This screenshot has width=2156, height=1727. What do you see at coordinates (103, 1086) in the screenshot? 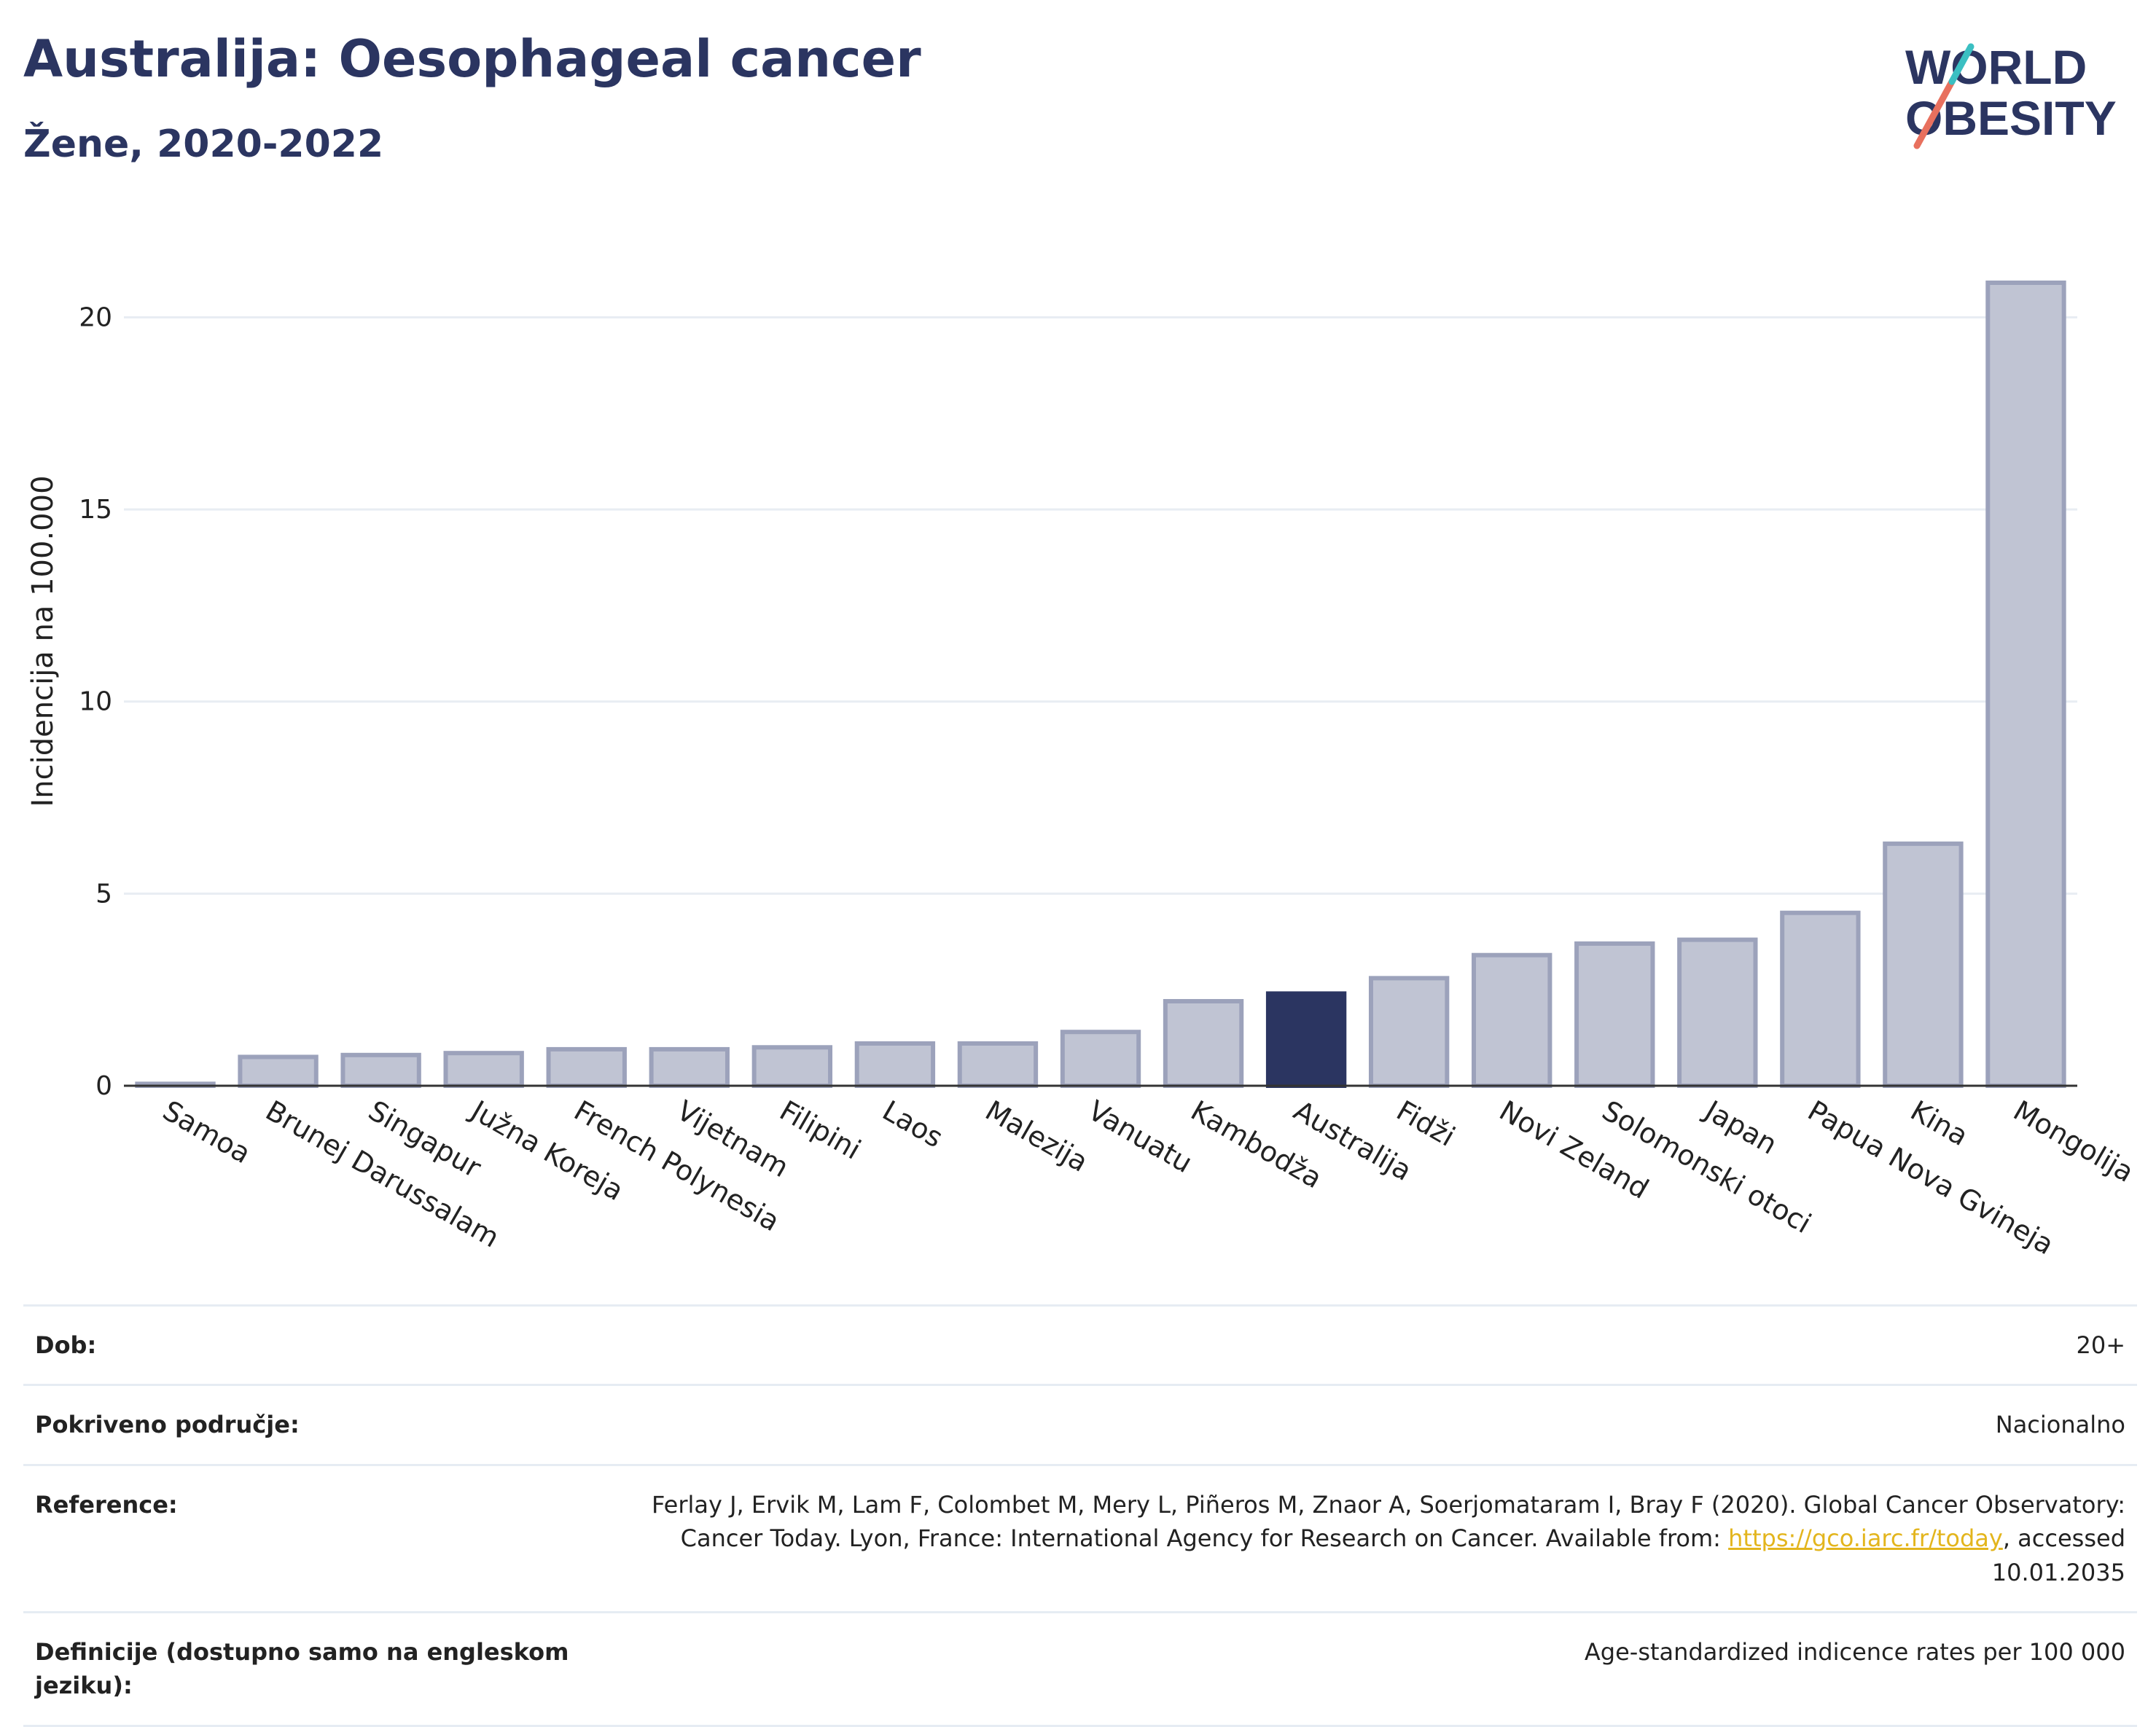
I see `y-tick-label: 0` at bounding box center [103, 1086].